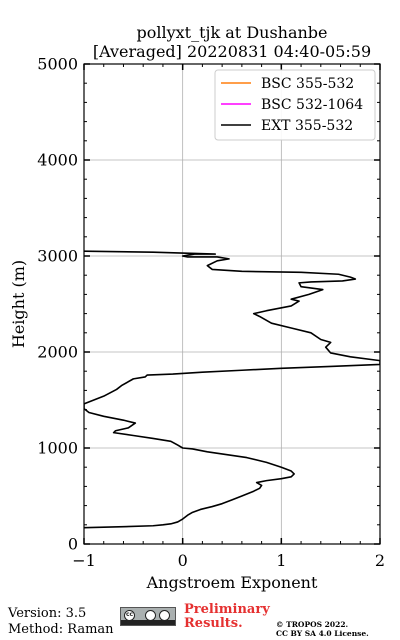  I want to click on legend-label-bsc-355-532: BSC 355-532, so click(307, 84).